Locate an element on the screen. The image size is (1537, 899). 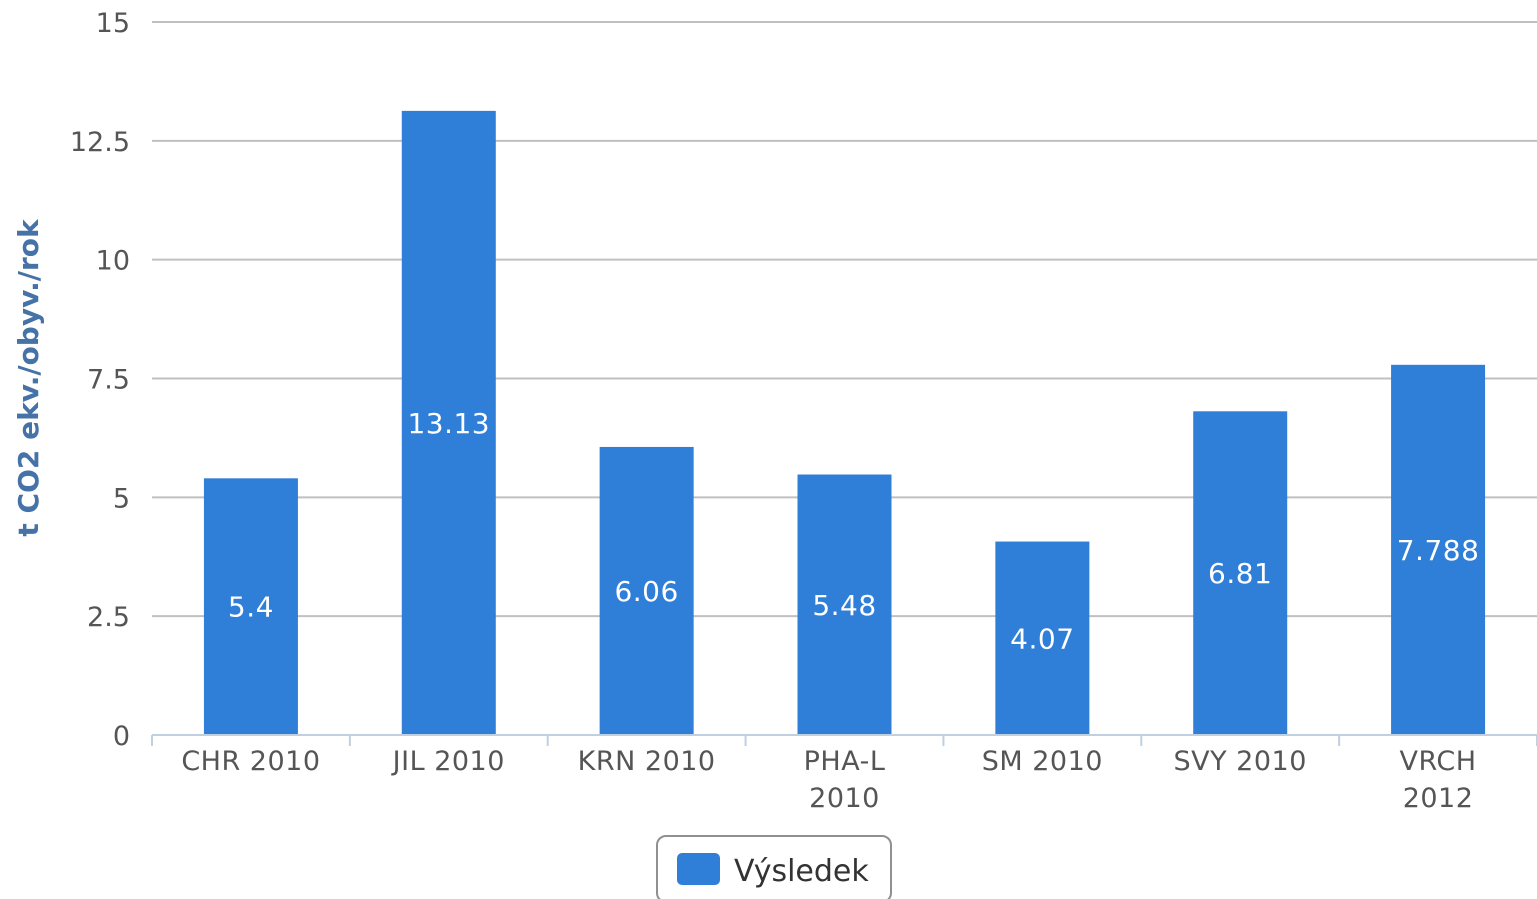
legend-swatch is located at coordinates (698, 869).